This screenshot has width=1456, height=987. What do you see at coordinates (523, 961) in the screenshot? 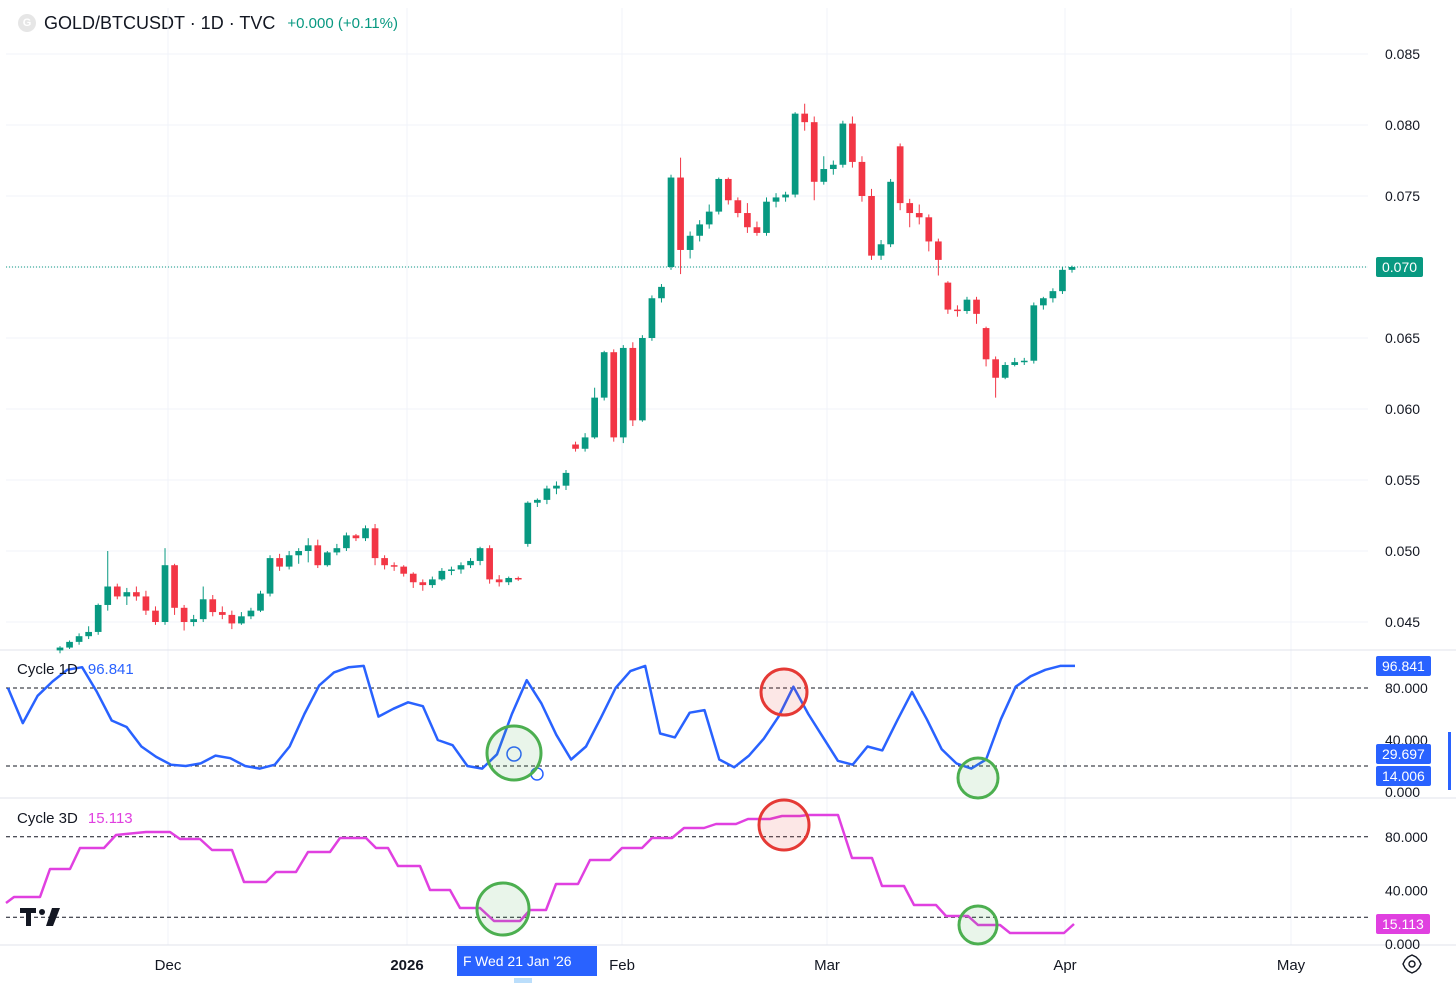
I see `crosshair-date-text: Wed 21 Jan '26` at bounding box center [523, 961].